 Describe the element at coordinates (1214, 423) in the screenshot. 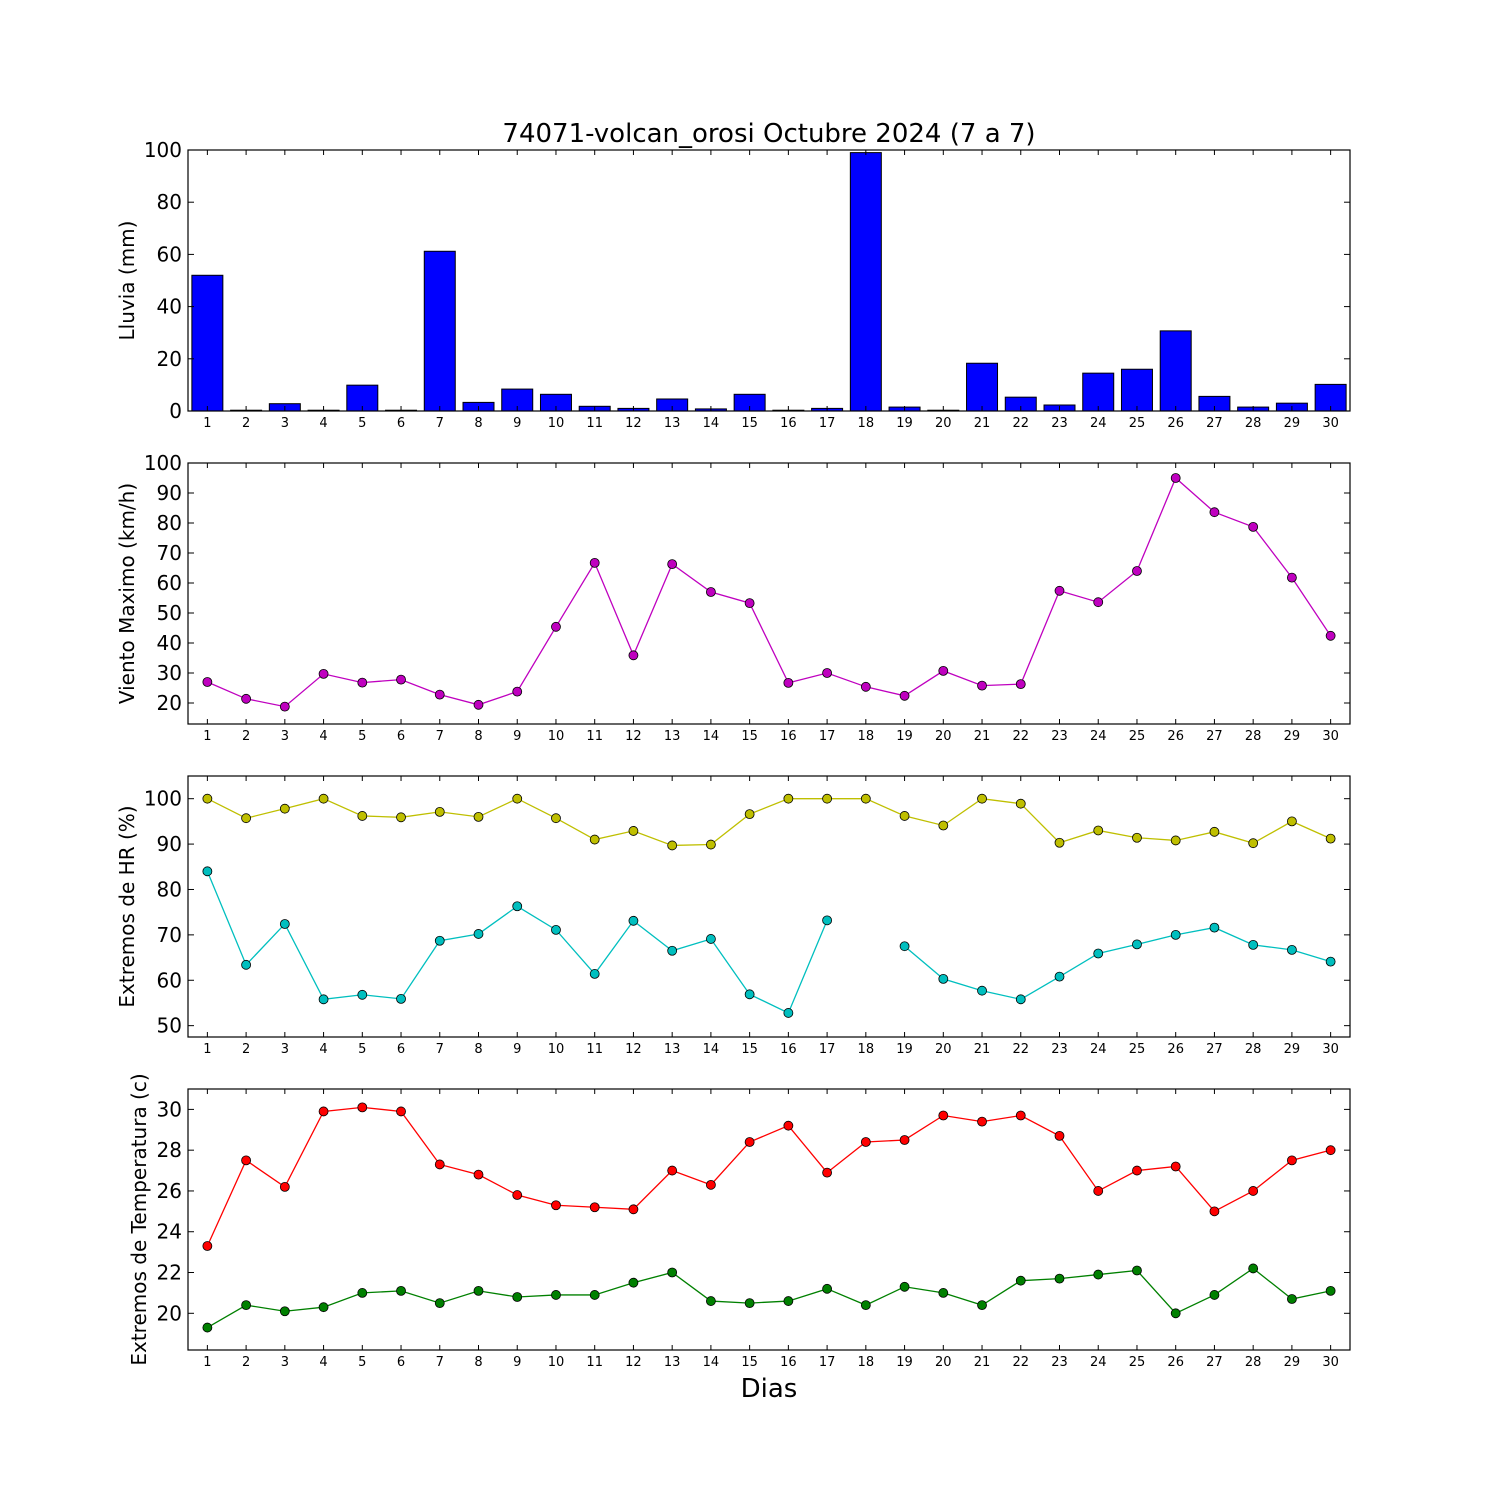

I see `x-tick-label: 27` at that location.